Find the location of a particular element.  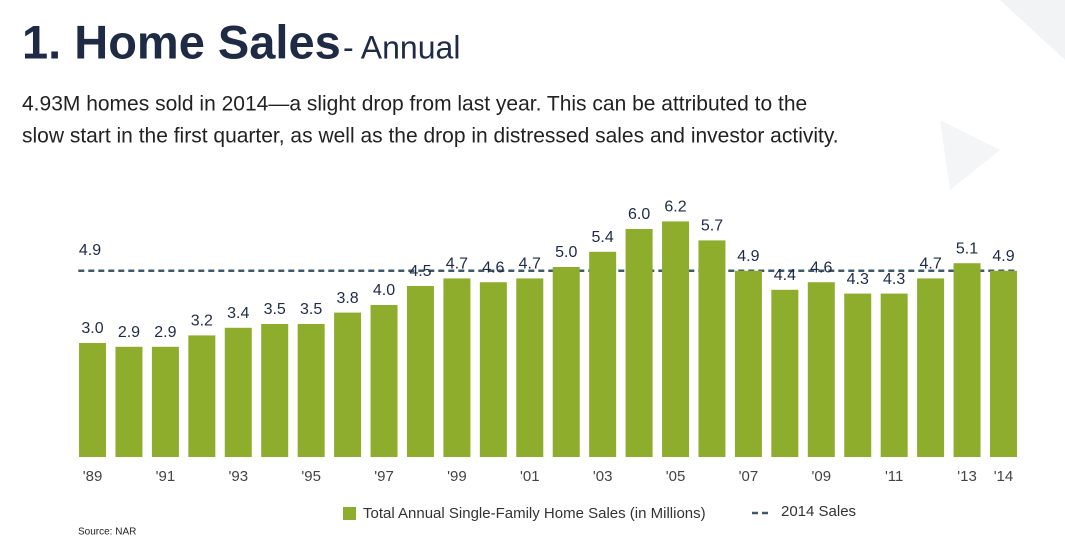

x-tick-label: '93 is located at coordinates (238, 476).